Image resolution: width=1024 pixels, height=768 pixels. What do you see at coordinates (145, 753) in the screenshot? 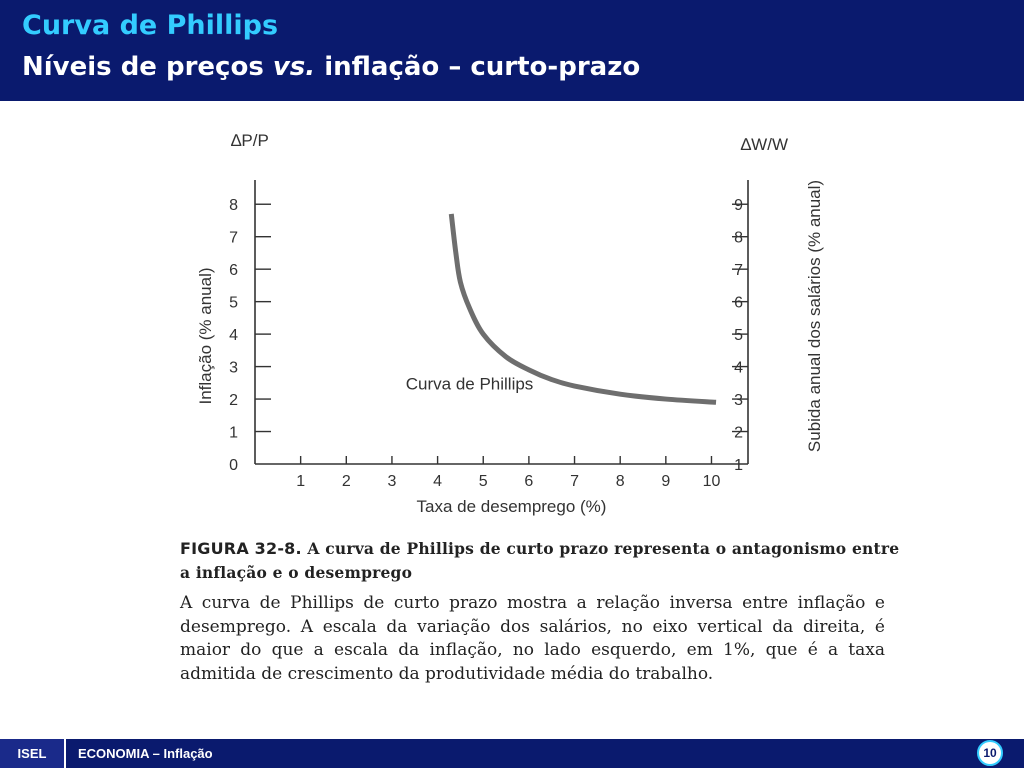
I see `footer-course-title: ECONOMIA – Inflação` at bounding box center [145, 753].